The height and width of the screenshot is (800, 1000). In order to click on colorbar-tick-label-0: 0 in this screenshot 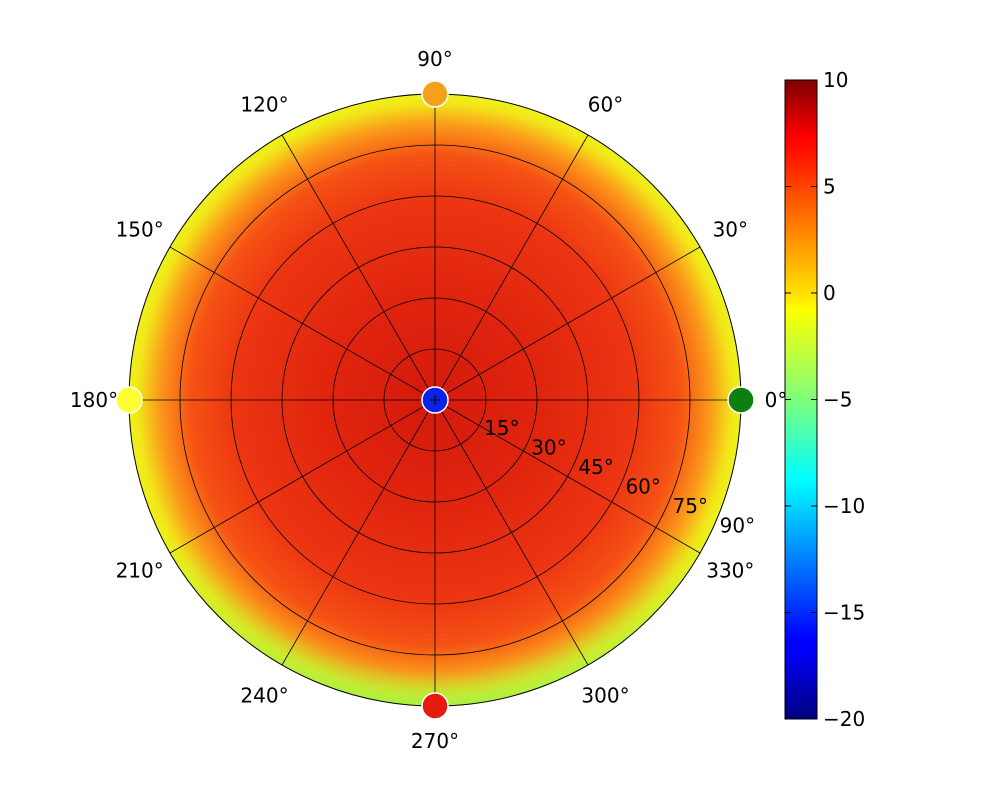, I will do `click(829, 293)`.